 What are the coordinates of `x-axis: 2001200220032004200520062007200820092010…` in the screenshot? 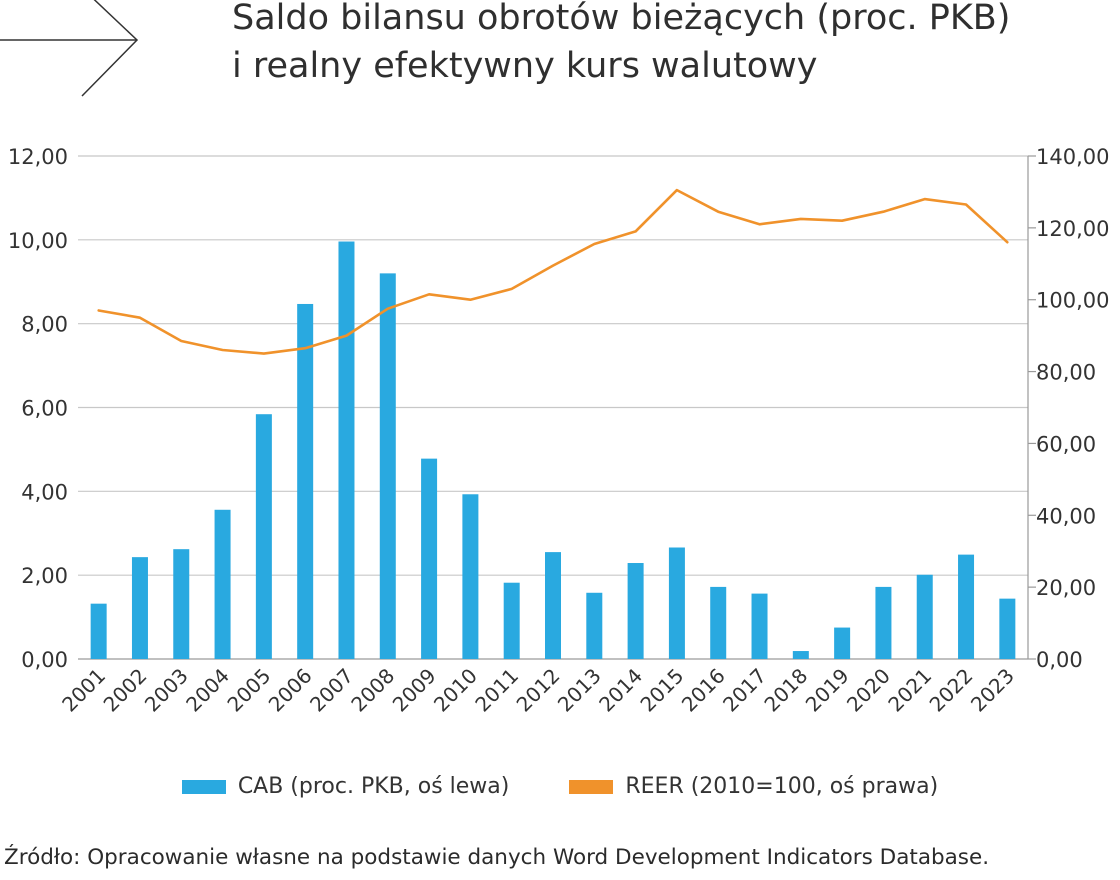 It's located at (538, 690).